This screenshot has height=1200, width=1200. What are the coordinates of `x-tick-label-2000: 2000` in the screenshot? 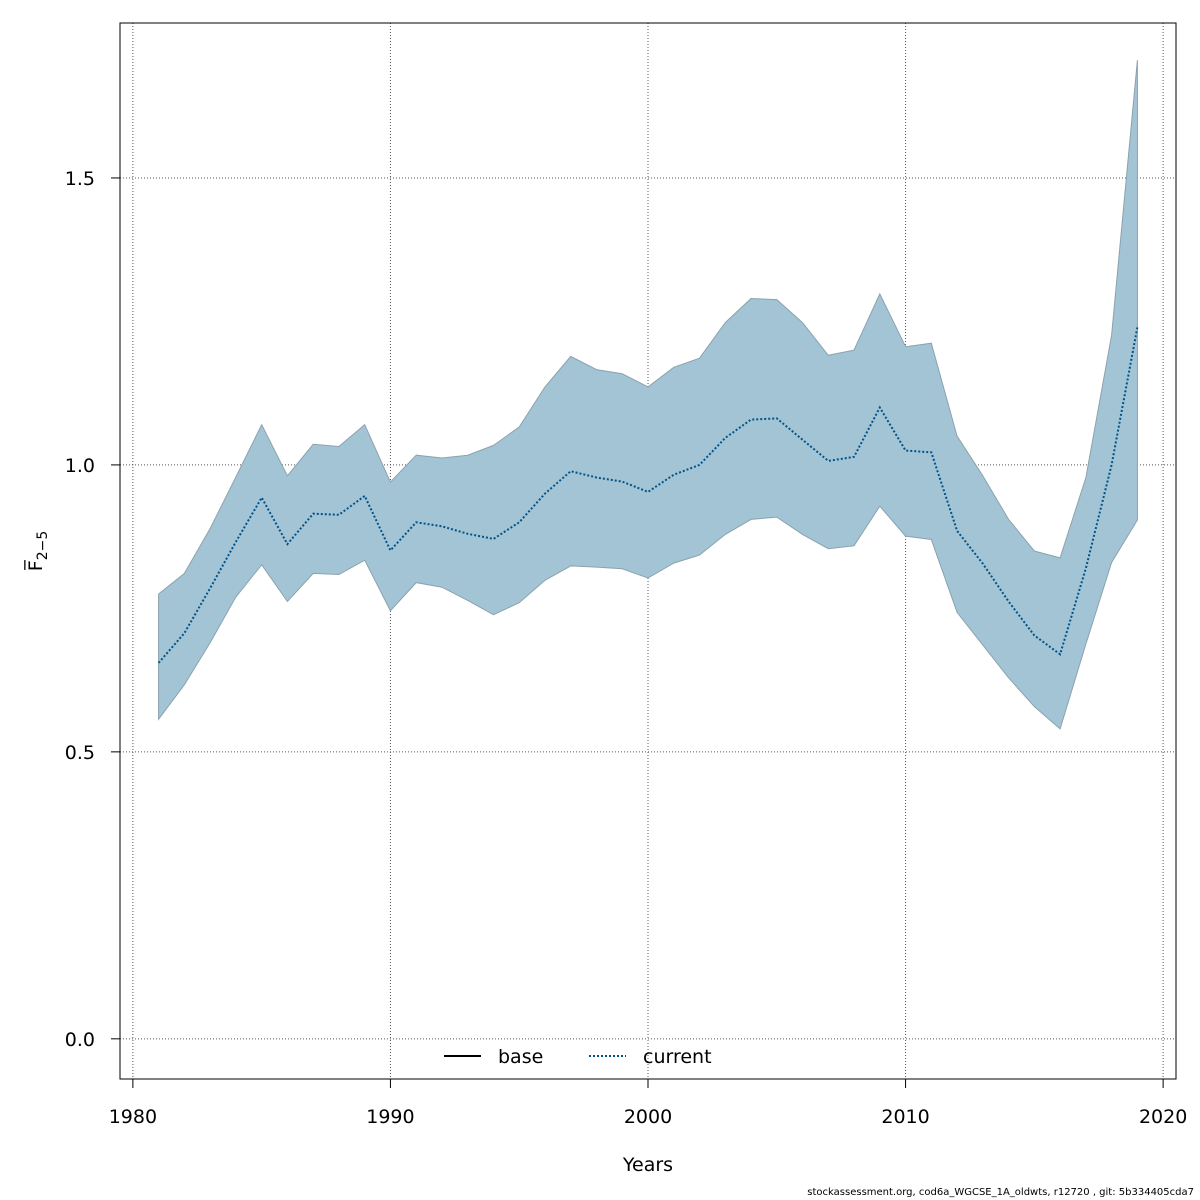 It's located at (648, 1117).